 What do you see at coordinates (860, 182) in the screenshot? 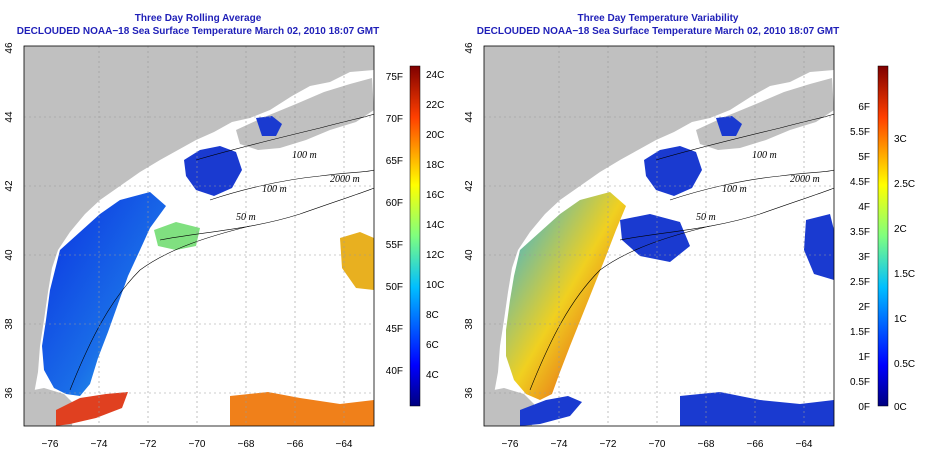
I see `colorbar-label-f: 4.5F` at bounding box center [860, 182].